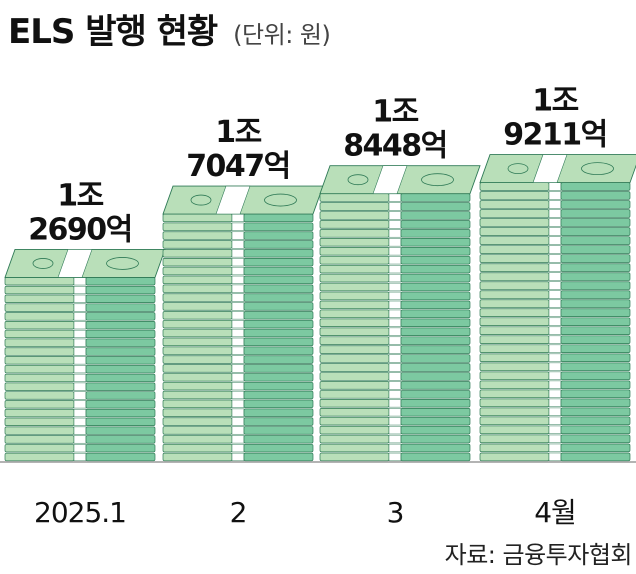  What do you see at coordinates (238, 132) in the screenshot?
I see `value-label-2-line1: 1조` at bounding box center [238, 132].